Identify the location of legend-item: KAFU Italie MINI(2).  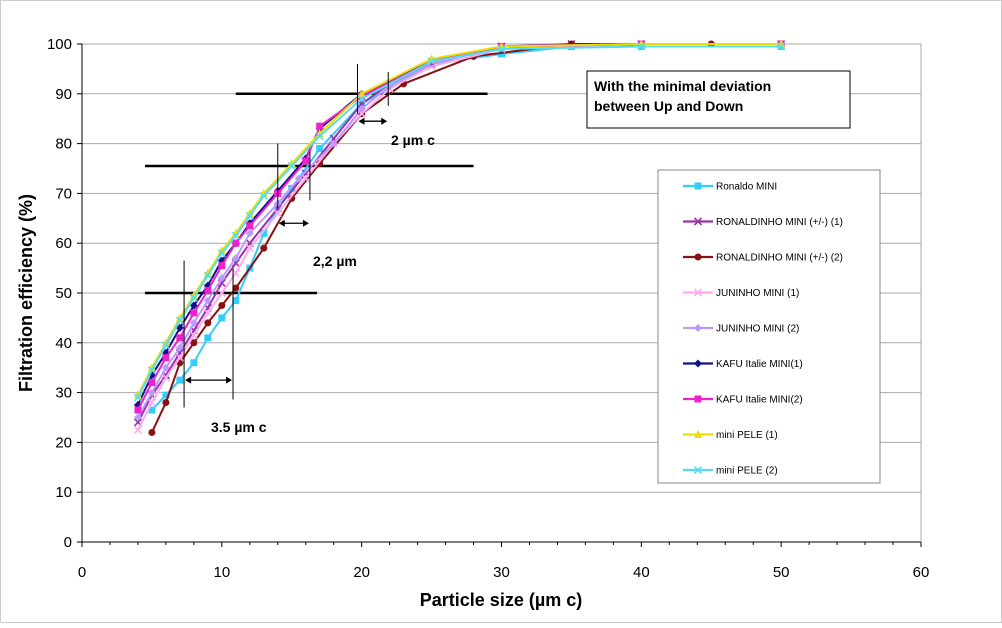
(743, 400).